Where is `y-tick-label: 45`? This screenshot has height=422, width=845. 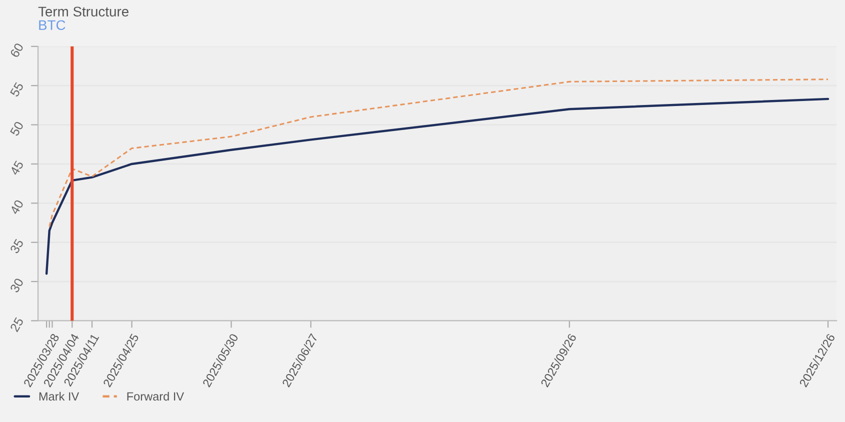 y-tick-label: 45 is located at coordinates (17, 168).